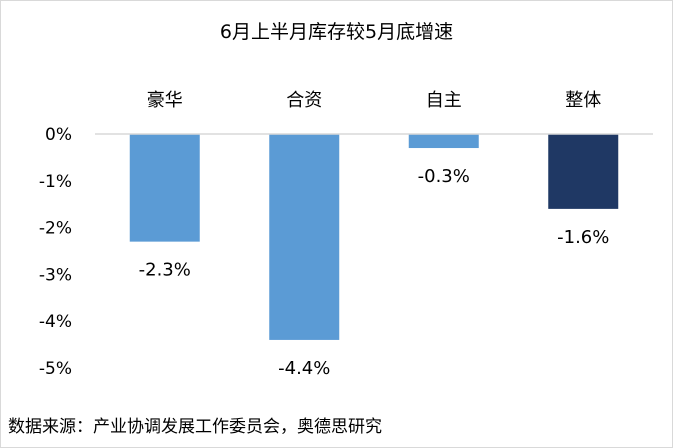  Describe the element at coordinates (55, 229) in the screenshot. I see `y-tick-label: -2%` at that location.